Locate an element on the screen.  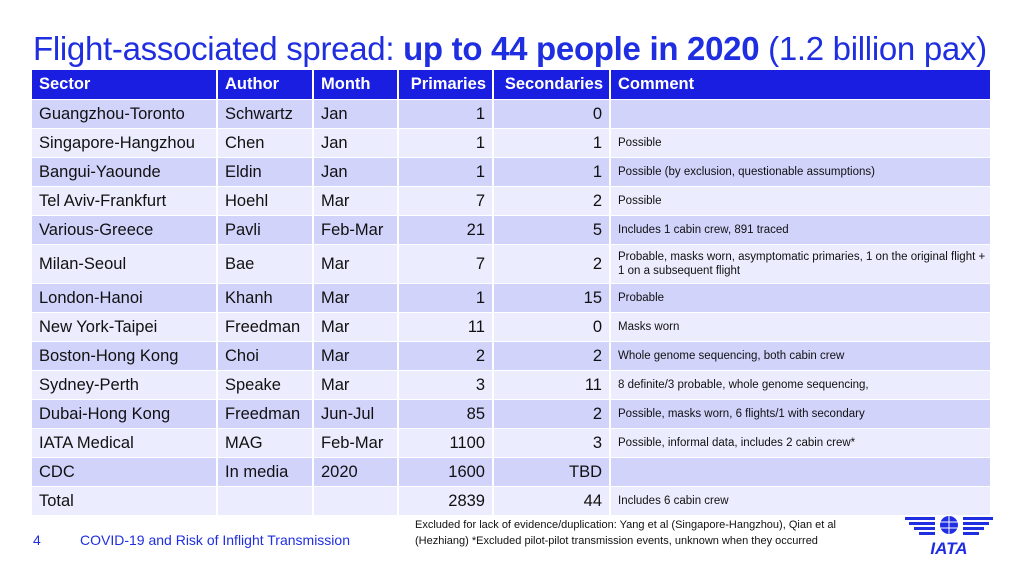
cell-sector: Total is located at coordinates (125, 500).